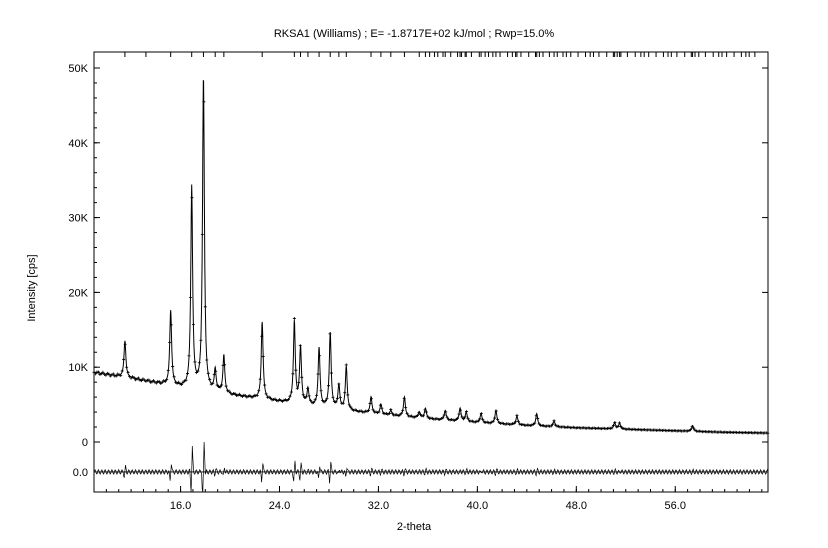  I want to click on x-tick-label: 48.0, so click(576, 506).